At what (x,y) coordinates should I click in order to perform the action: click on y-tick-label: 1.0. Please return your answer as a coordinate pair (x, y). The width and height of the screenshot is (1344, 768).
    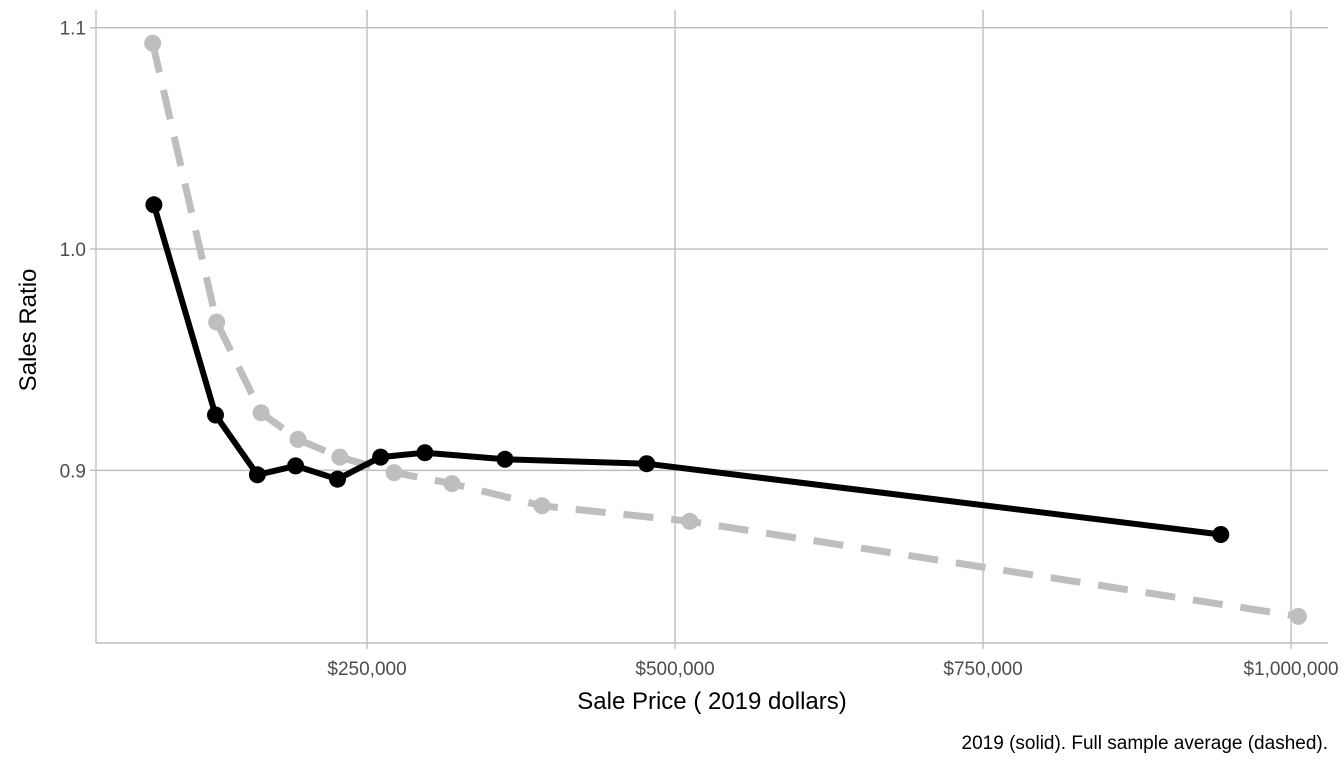
    Looking at the image, I should click on (73, 250).